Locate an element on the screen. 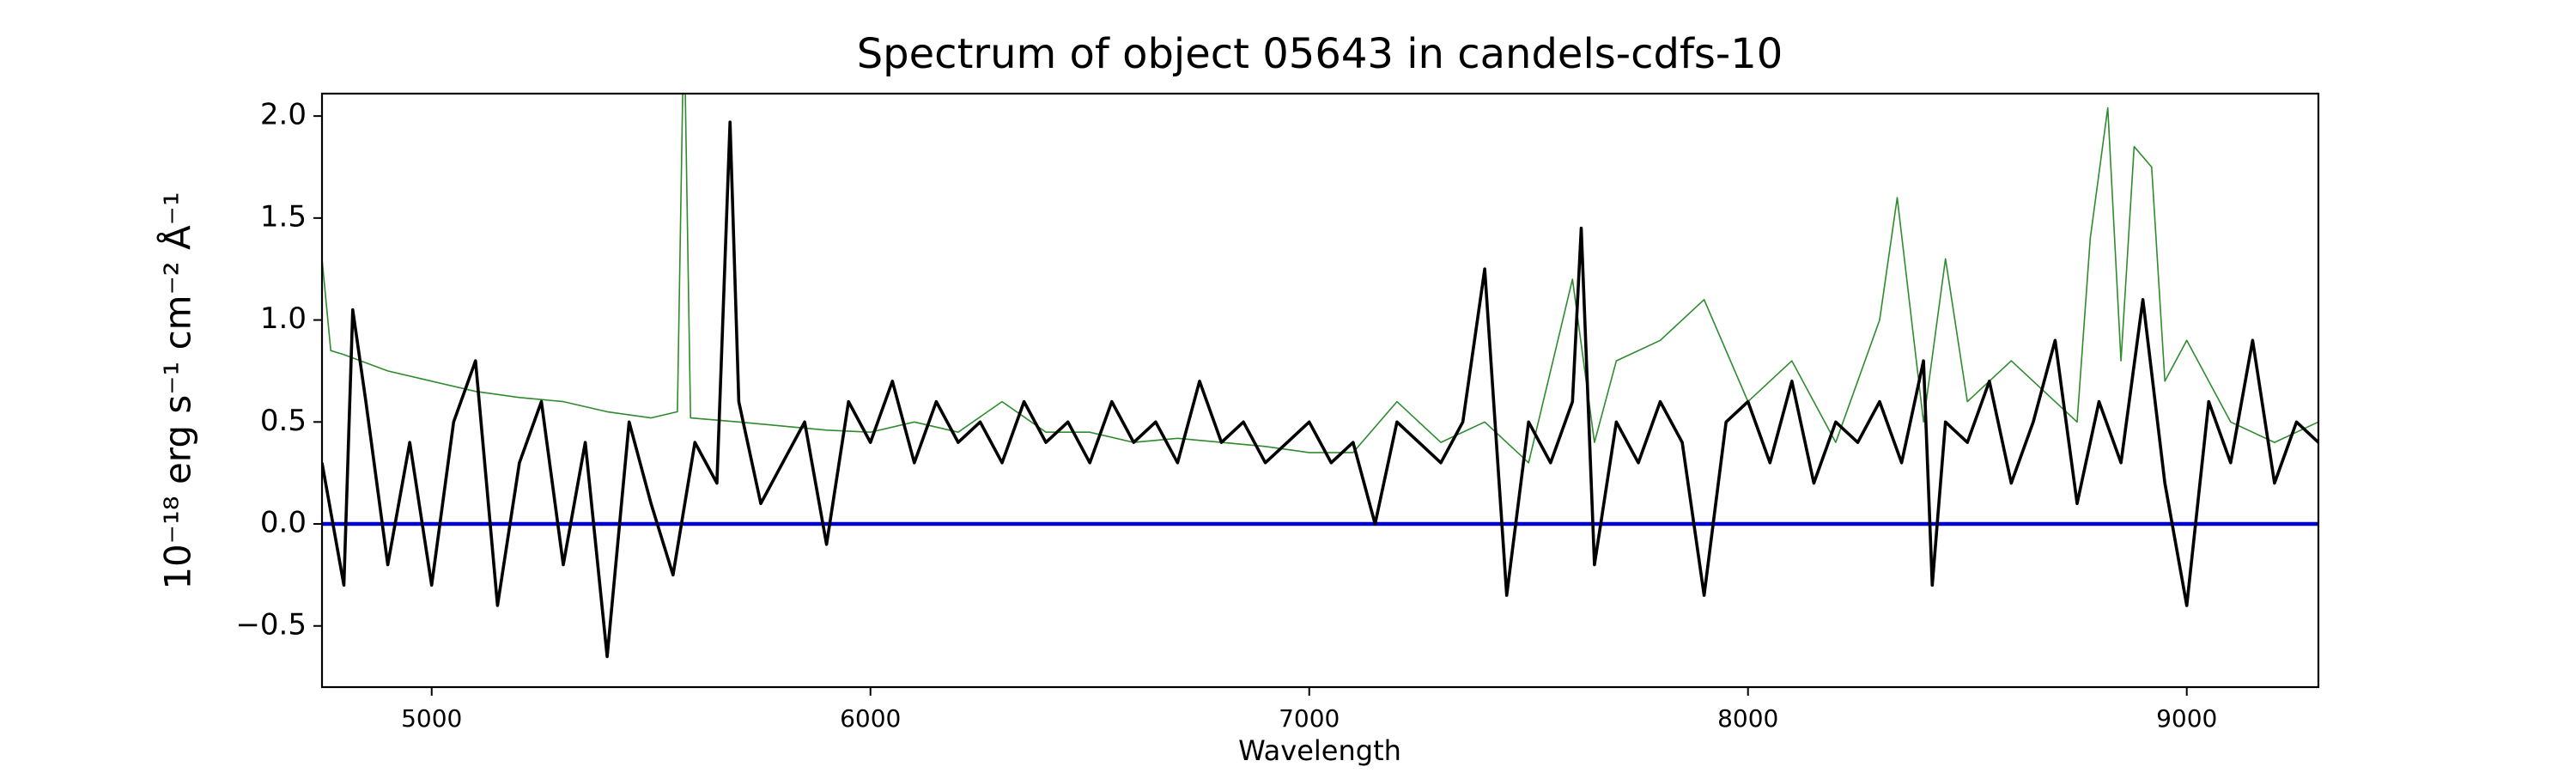  x-tick-label: 9000 is located at coordinates (2186, 718).